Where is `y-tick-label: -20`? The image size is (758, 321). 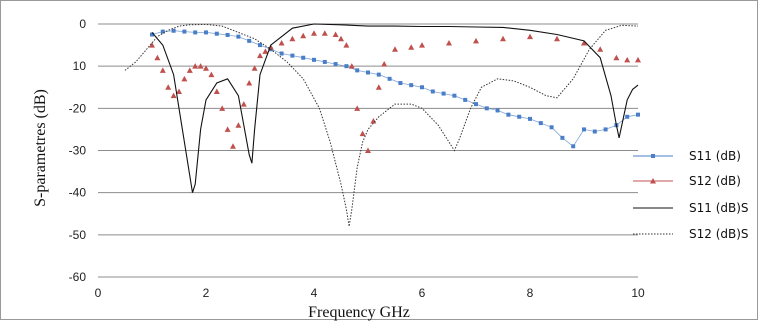
y-tick-label: -20 is located at coordinates (78, 108).